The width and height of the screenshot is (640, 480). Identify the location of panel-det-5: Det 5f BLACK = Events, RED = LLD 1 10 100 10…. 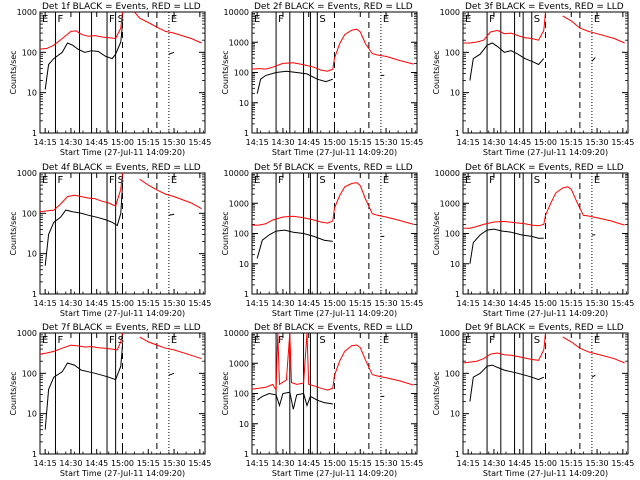
(322, 240).